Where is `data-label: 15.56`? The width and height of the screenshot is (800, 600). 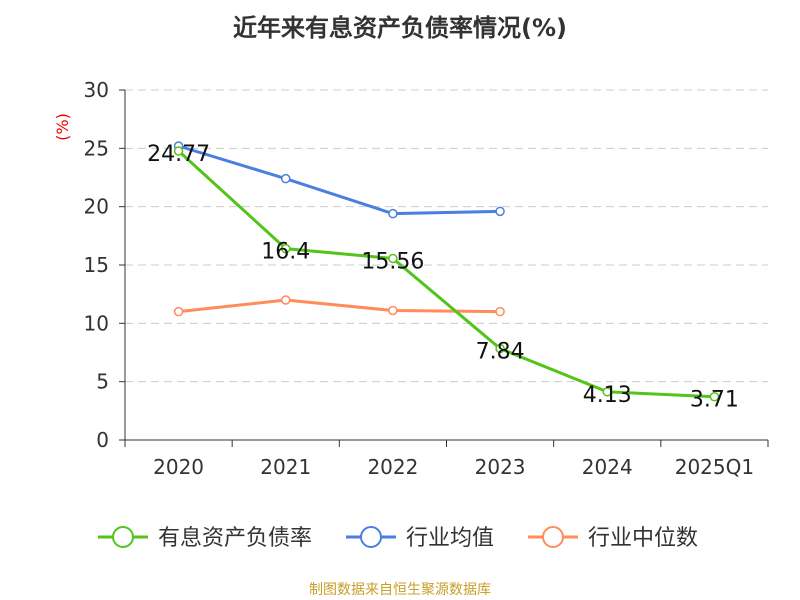
data-label: 15.56 is located at coordinates (392, 261).